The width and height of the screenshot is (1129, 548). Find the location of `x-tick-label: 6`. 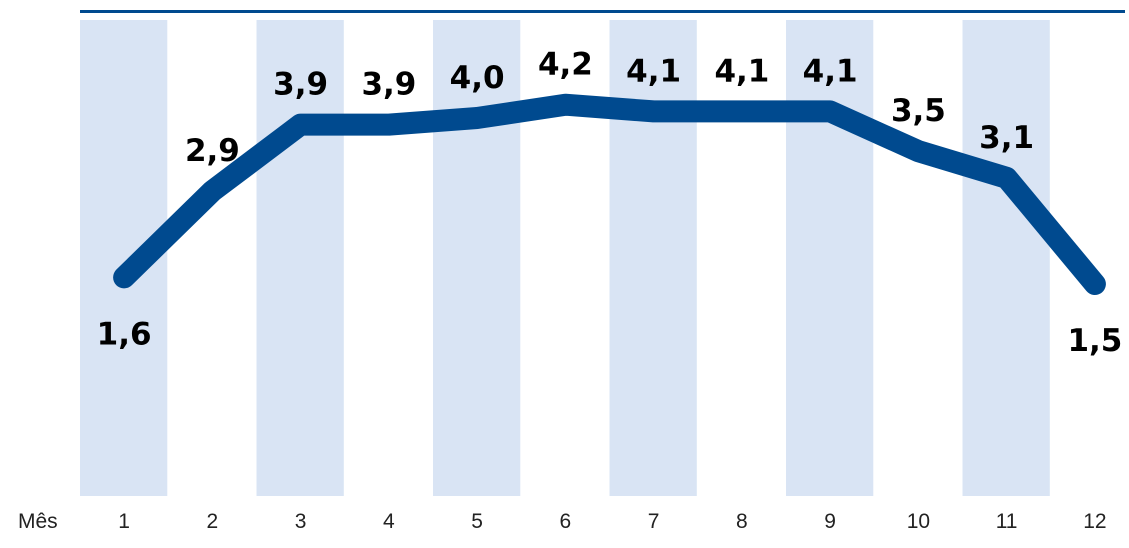

x-tick-label: 6 is located at coordinates (566, 521).